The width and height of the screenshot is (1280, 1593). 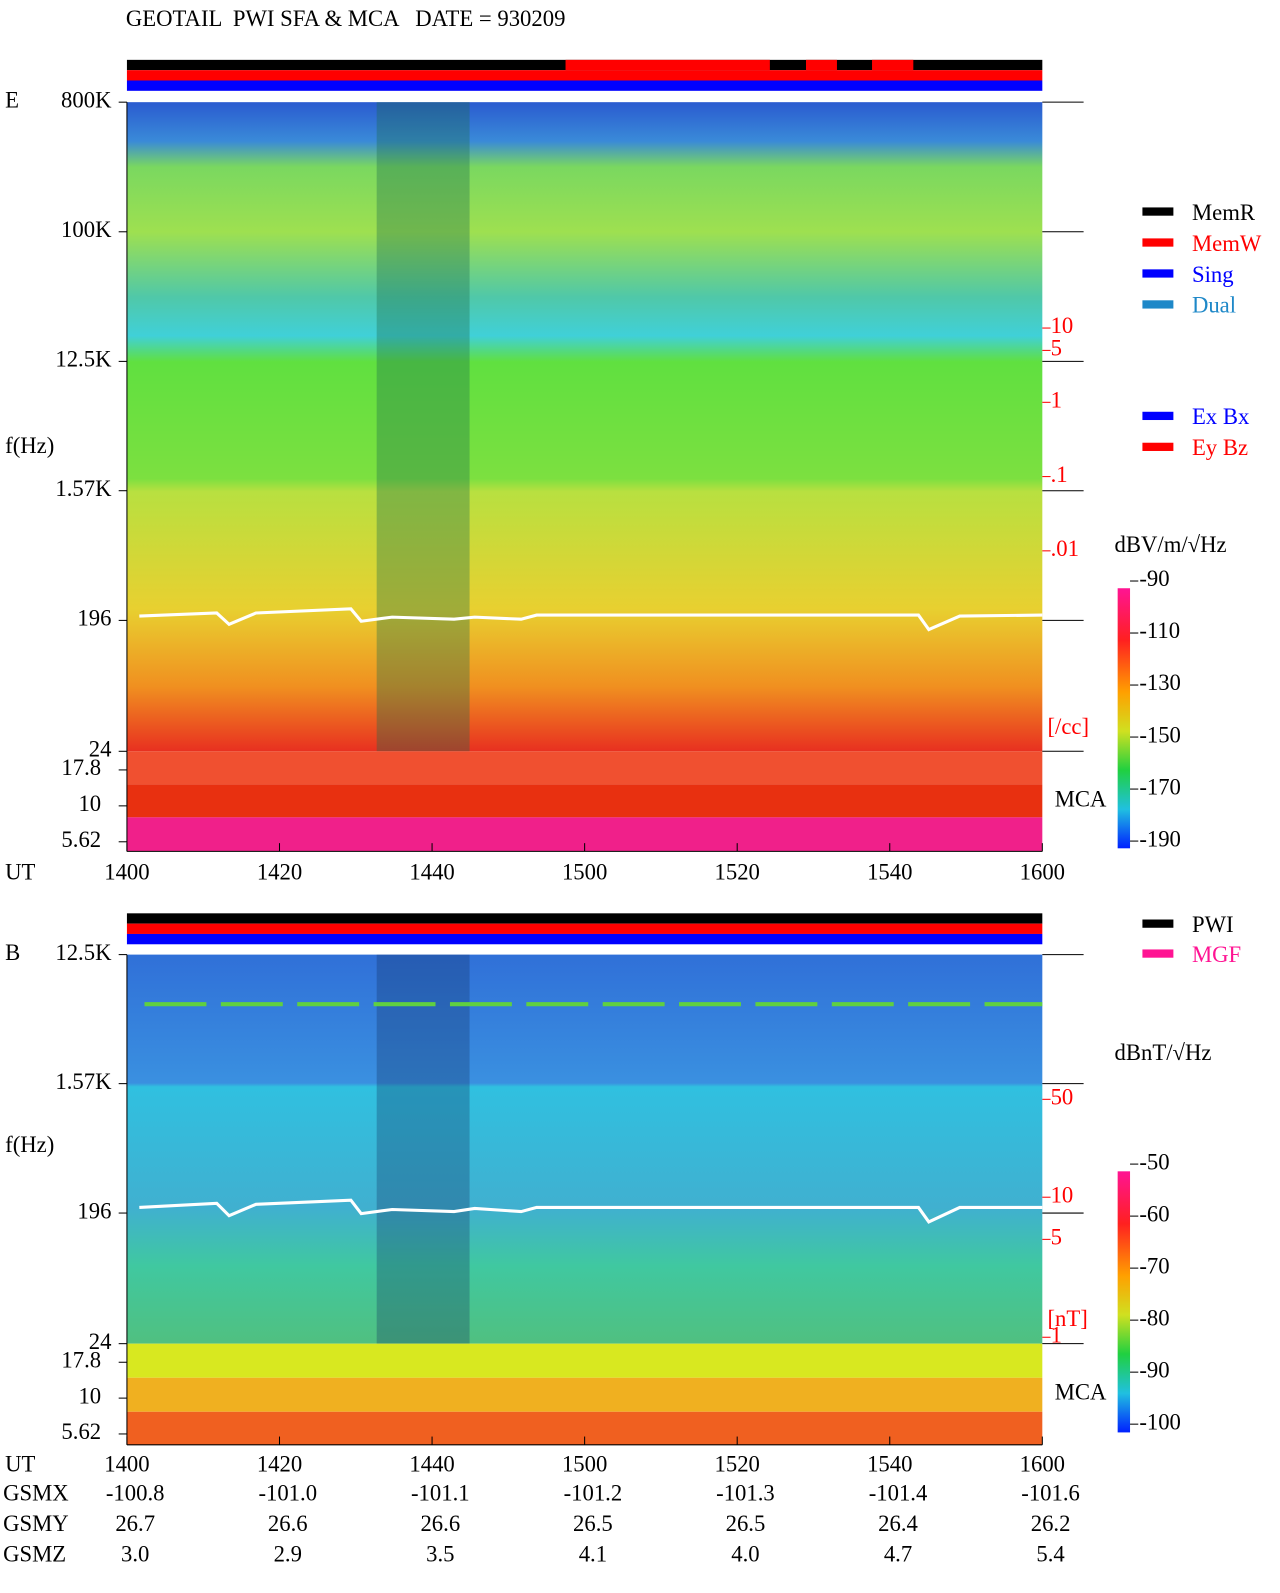 I want to click on y2-tick-label: .1, so click(x=1059, y=474).